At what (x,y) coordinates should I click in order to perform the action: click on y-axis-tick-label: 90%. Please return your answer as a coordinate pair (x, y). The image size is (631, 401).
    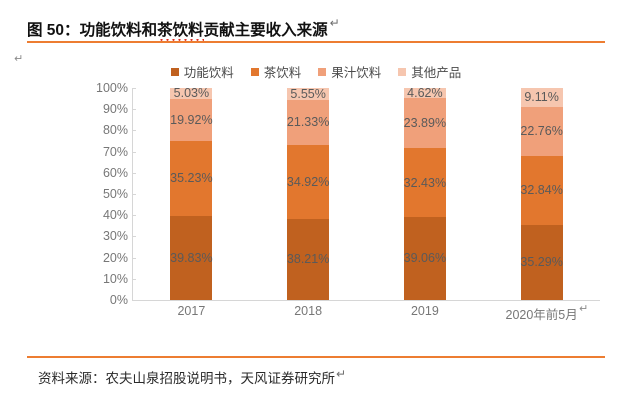
    Looking at the image, I should click on (115, 109).